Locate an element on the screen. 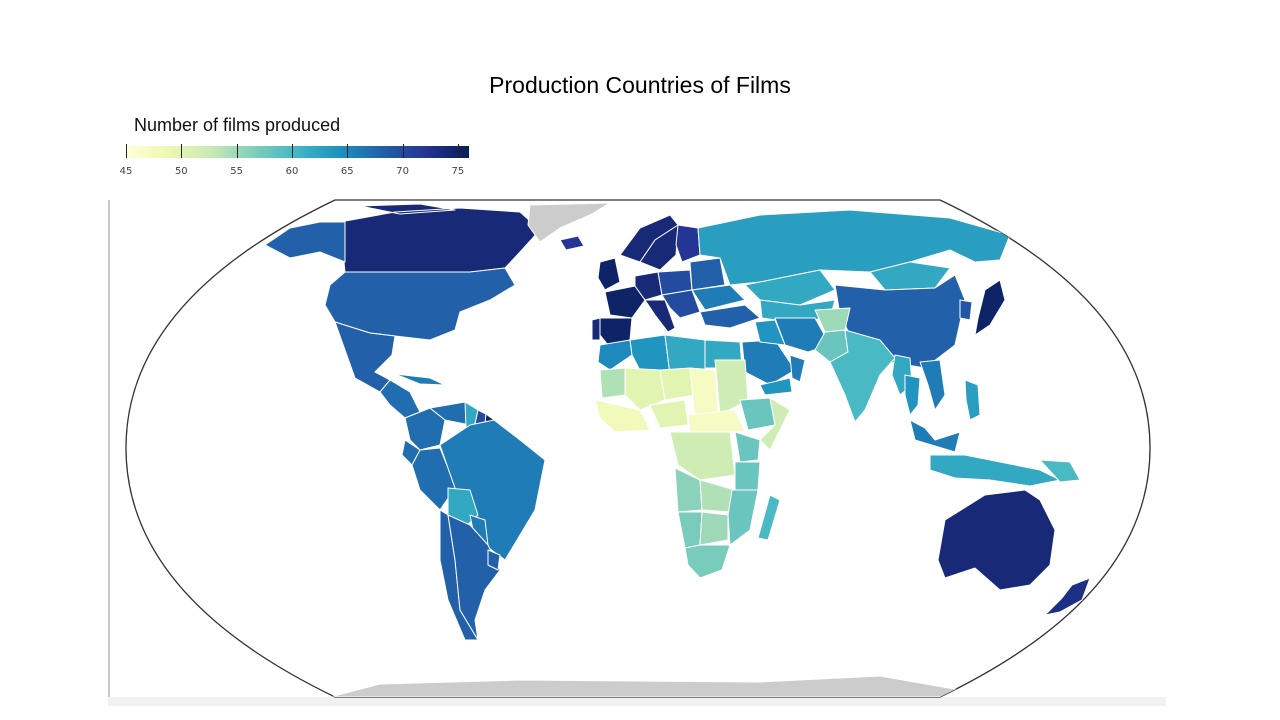 This screenshot has height=720, width=1280. region-italy: Italy is located at coordinates (660, 316).